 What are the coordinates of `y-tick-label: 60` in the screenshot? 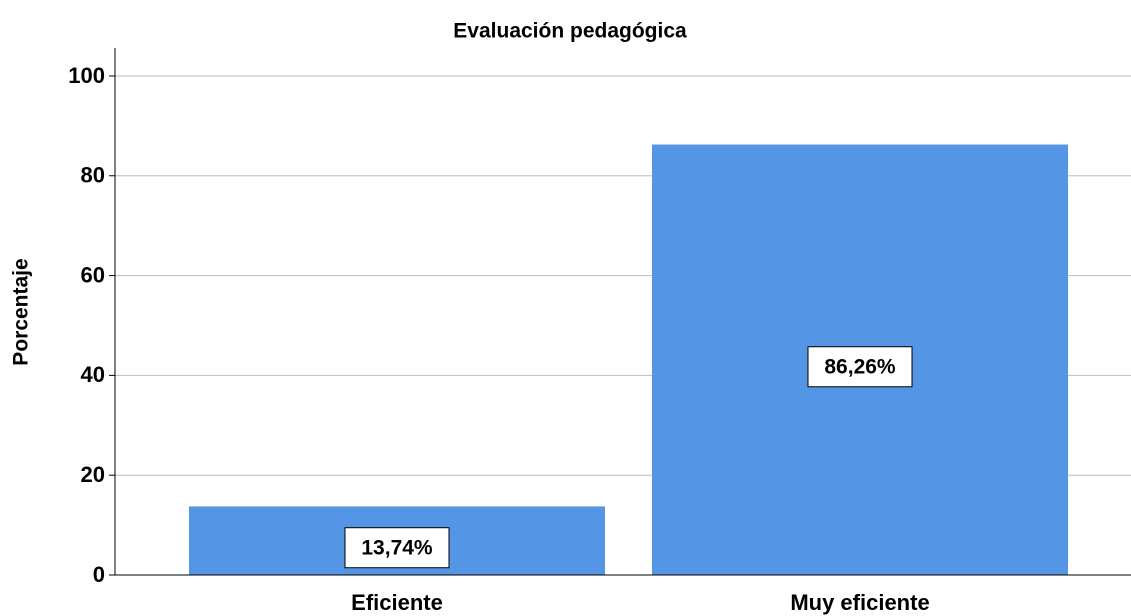 It's located at (93, 274).